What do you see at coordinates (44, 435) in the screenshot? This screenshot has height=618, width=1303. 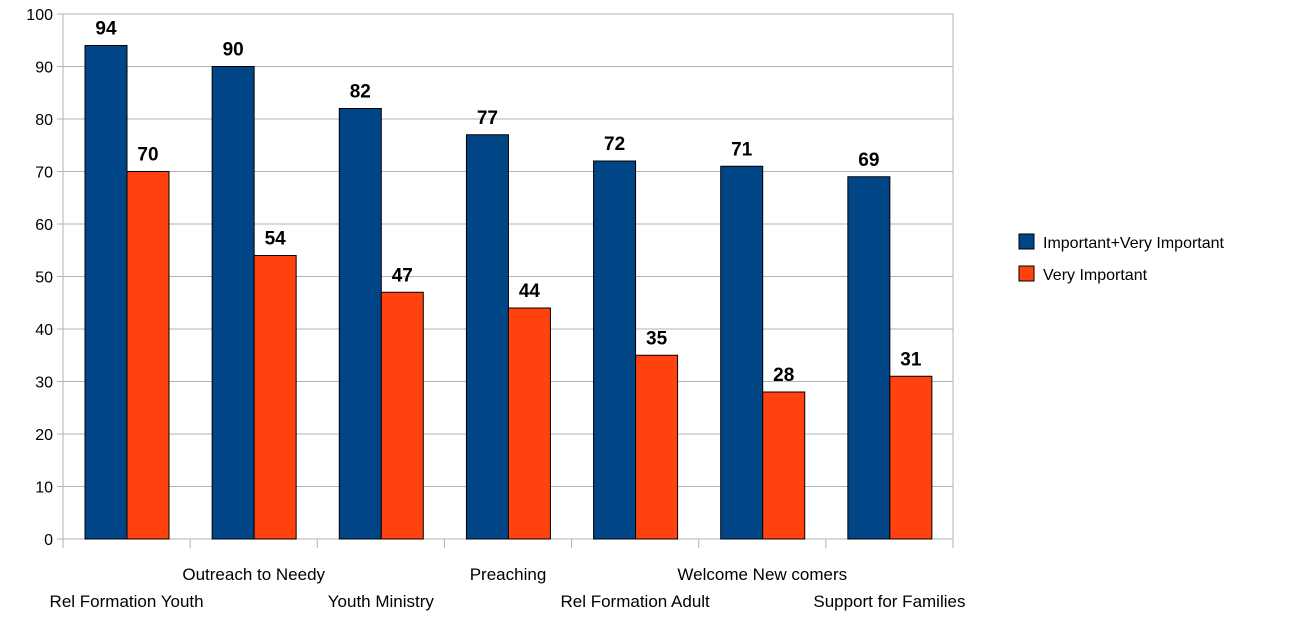 I see `y-tick-label: 20` at bounding box center [44, 435].